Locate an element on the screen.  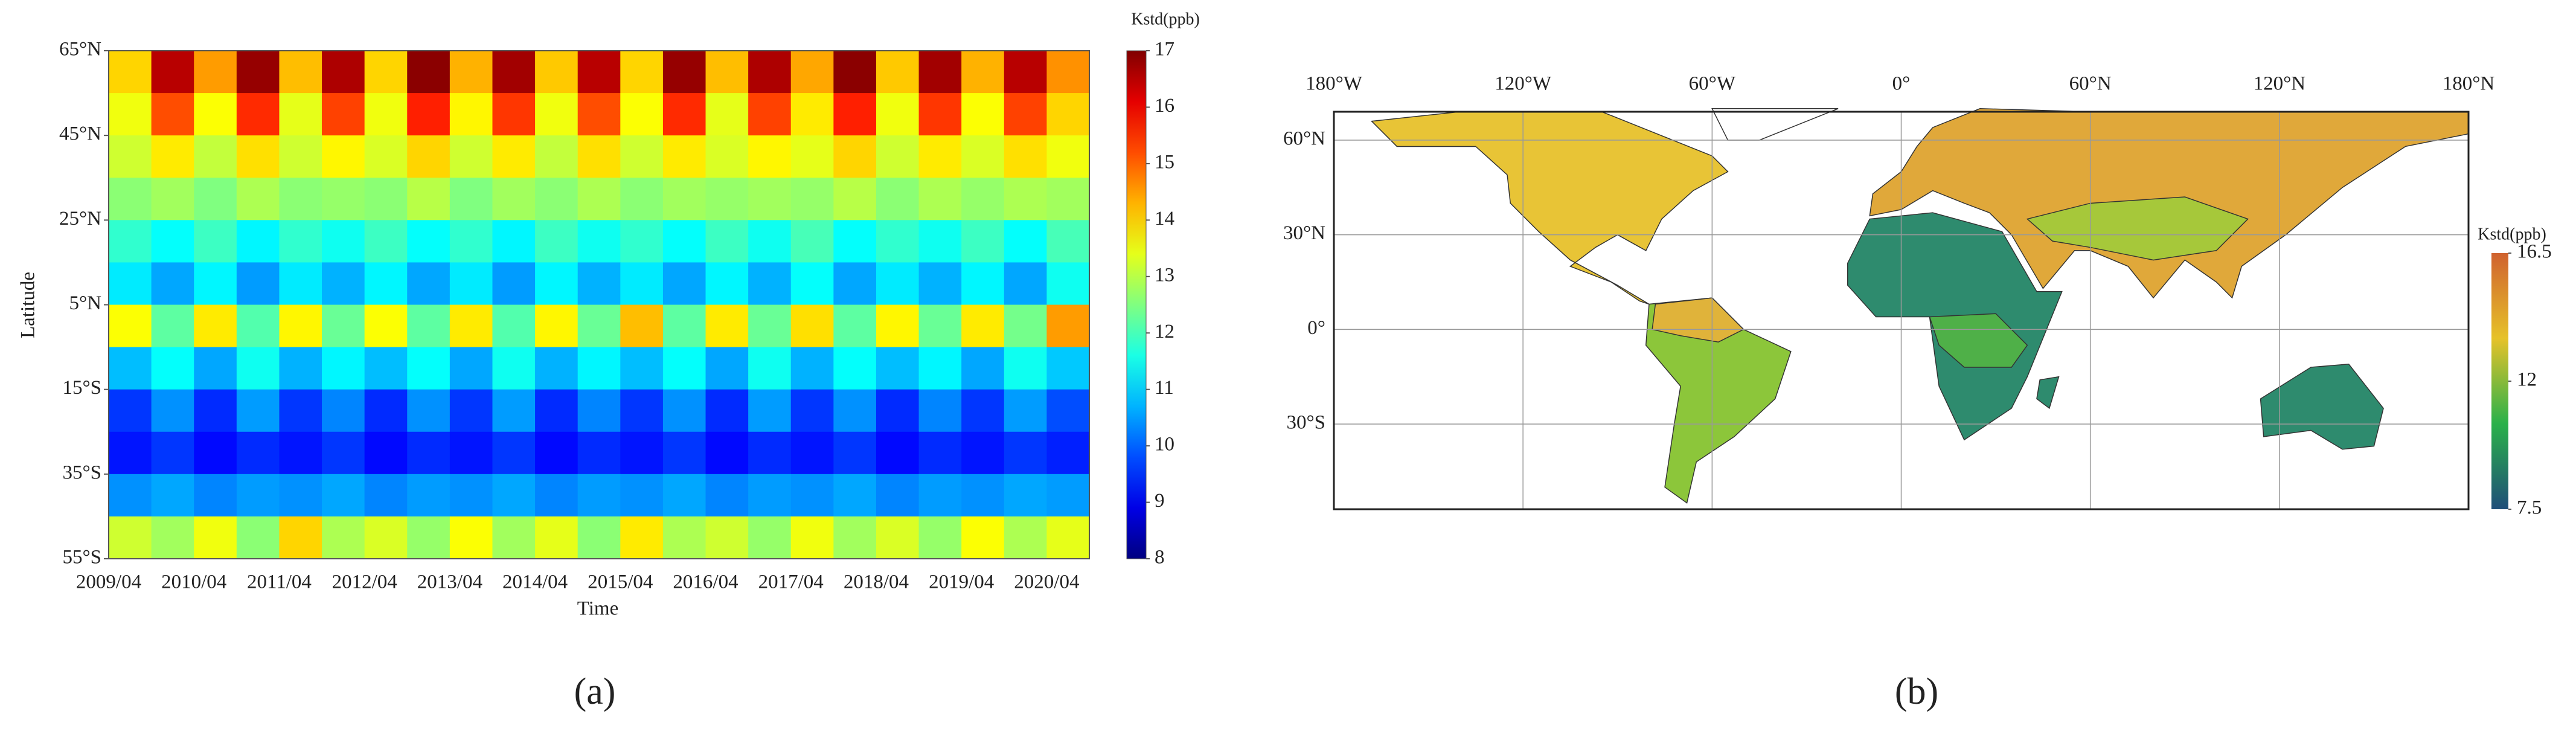
x-tick-label: 60°N is located at coordinates (2090, 84).